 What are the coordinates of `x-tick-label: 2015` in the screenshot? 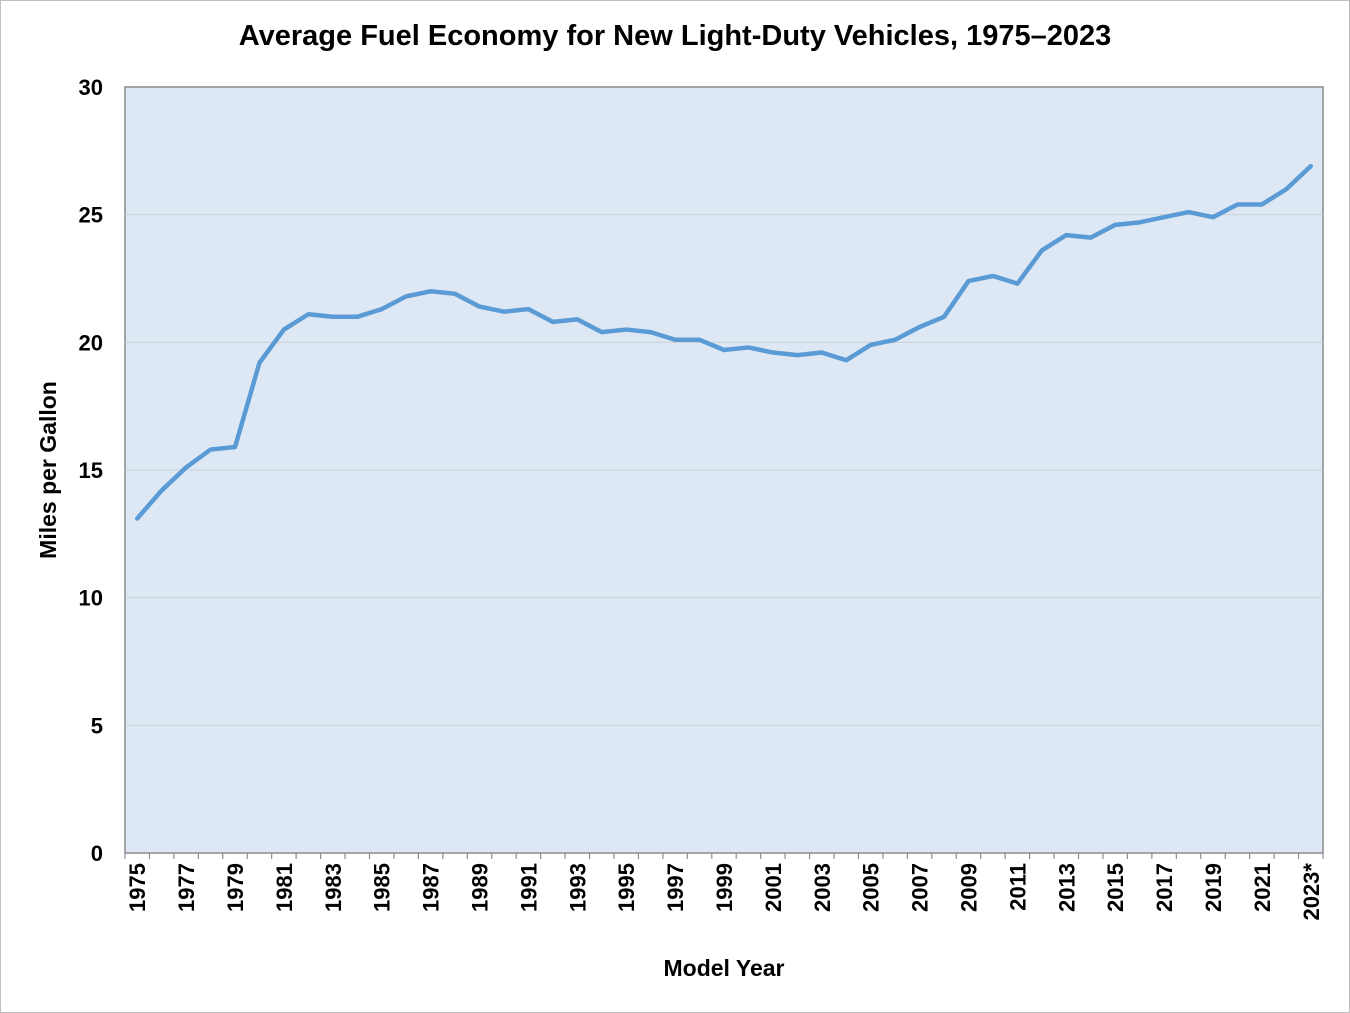 It's located at (1115, 887).